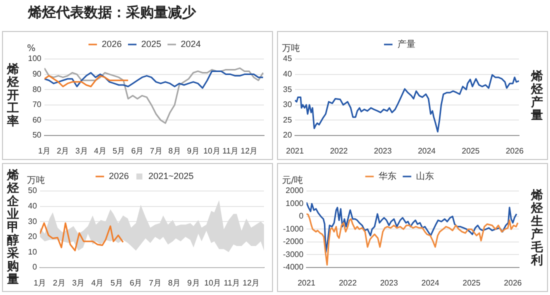 The width and height of the screenshot is (550, 295). I want to click on legend-label: 2024, so click(190, 43).